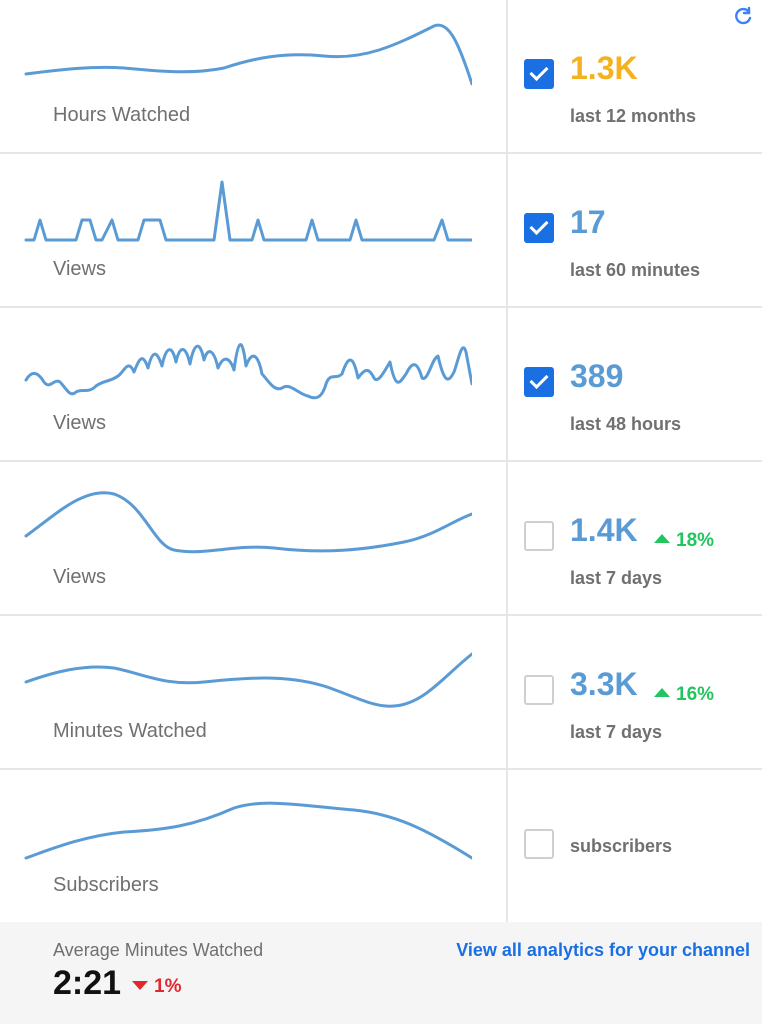  What do you see at coordinates (130, 731) in the screenshot?
I see `metric-label: Minutes Watched` at bounding box center [130, 731].